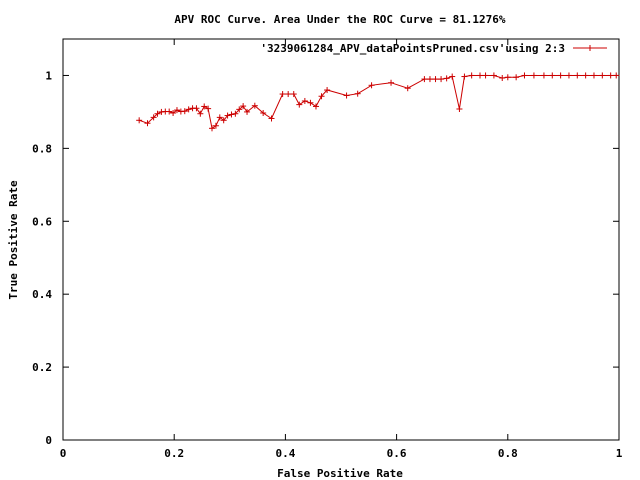 The height and width of the screenshot is (480, 640). Describe the element at coordinates (174, 453) in the screenshot. I see `x-tick-label: 0.2` at that location.